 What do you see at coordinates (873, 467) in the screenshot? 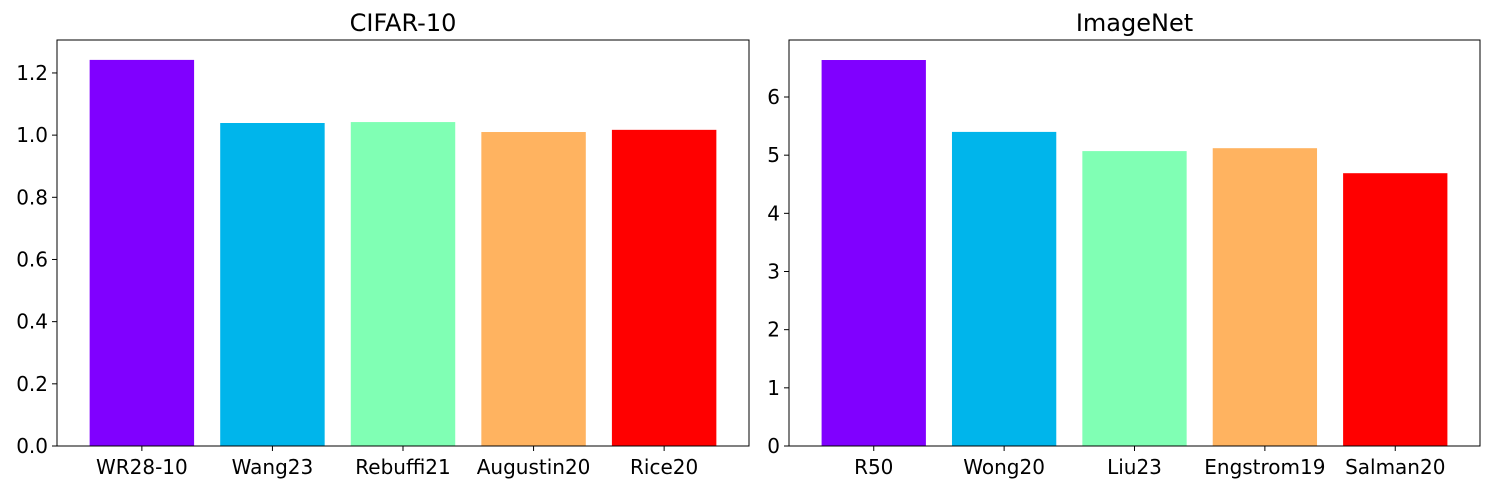
I see `x-tick-label: R50` at bounding box center [873, 467].